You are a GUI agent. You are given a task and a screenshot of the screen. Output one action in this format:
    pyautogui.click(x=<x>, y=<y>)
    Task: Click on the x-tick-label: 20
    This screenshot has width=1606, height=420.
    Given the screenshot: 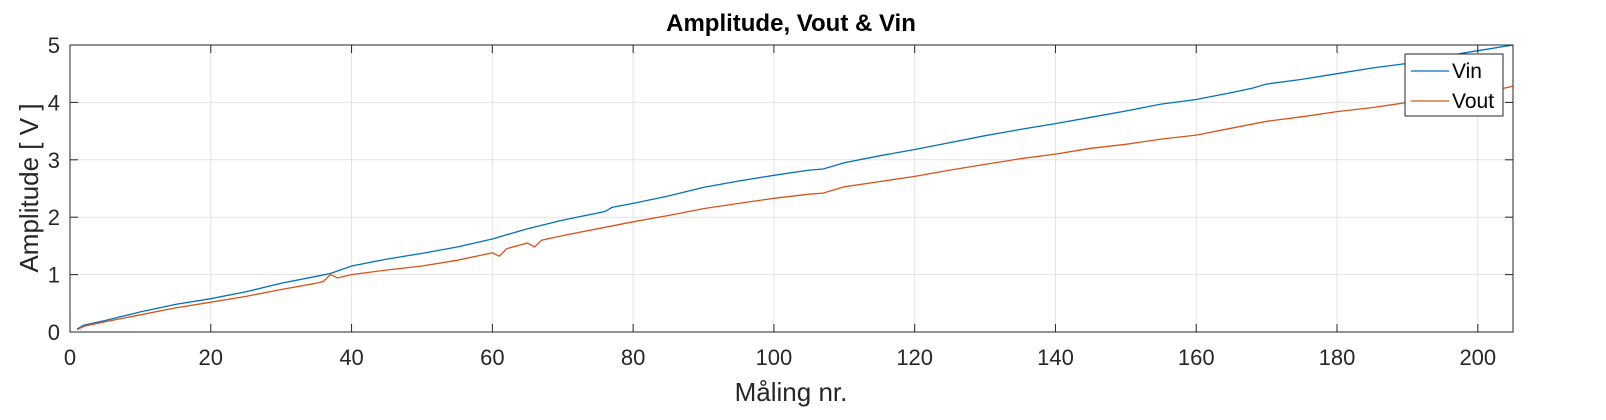 What is the action you would take?
    pyautogui.click(x=211, y=357)
    